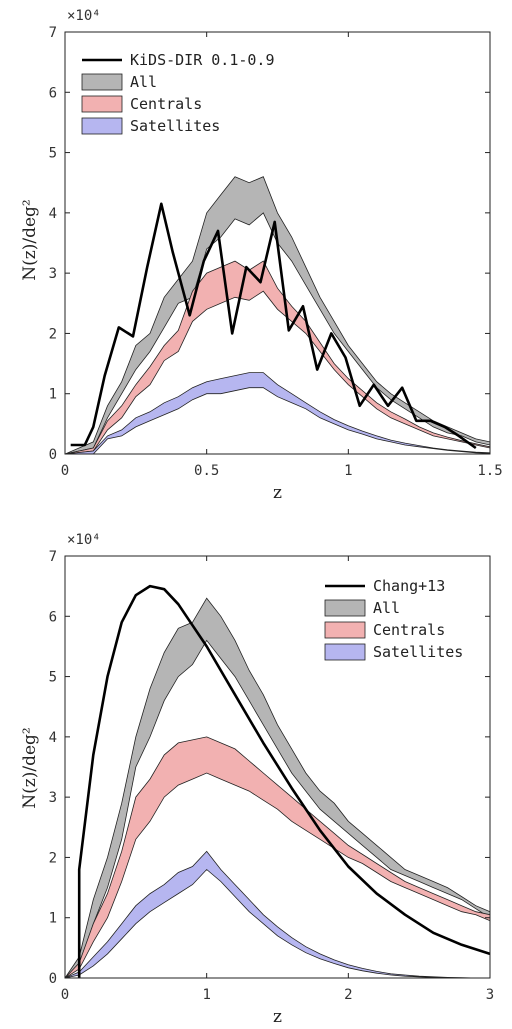 The width and height of the screenshot is (512, 1029). I want to click on legend-label: KiDS-DIR 0.1-0.9, so click(202, 60).